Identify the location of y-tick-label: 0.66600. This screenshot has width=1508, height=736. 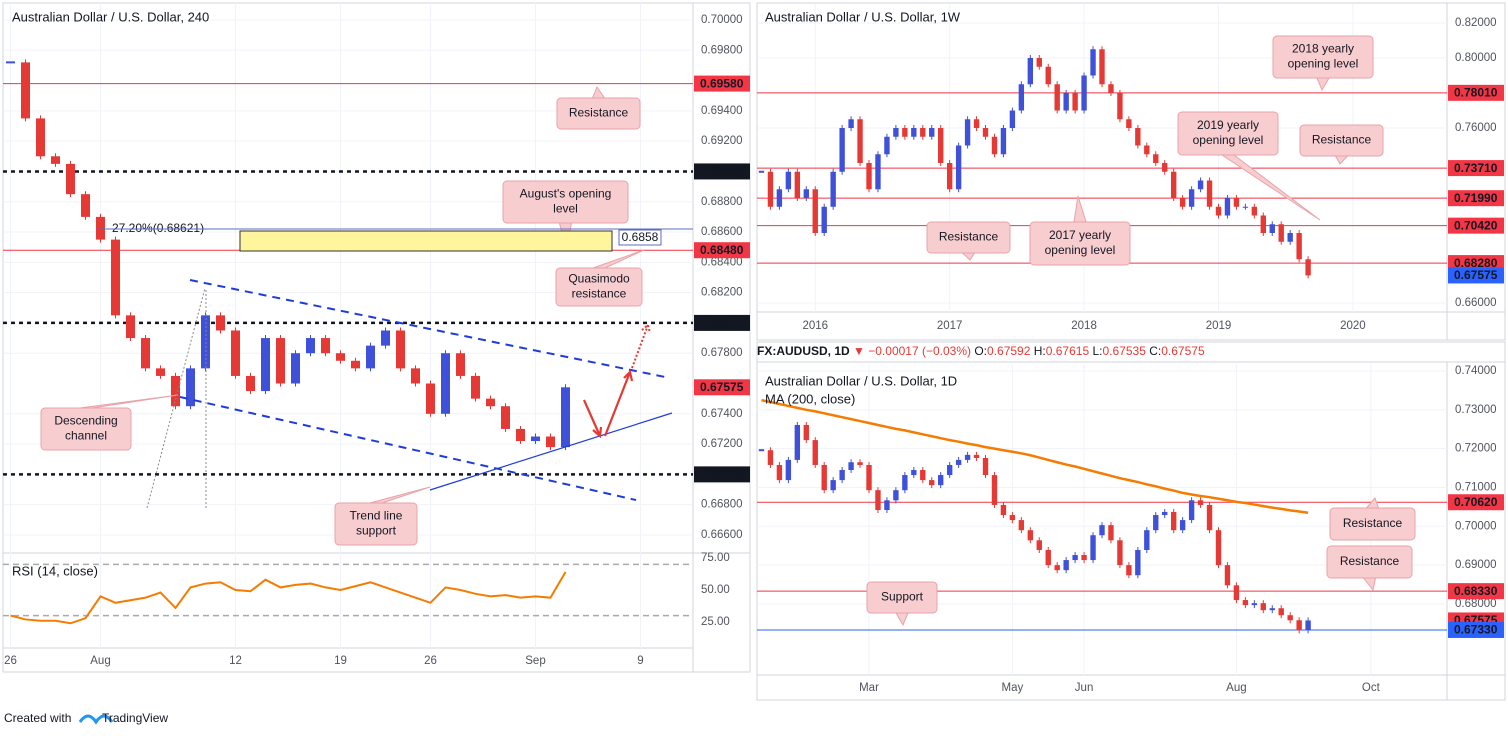
(722, 535).